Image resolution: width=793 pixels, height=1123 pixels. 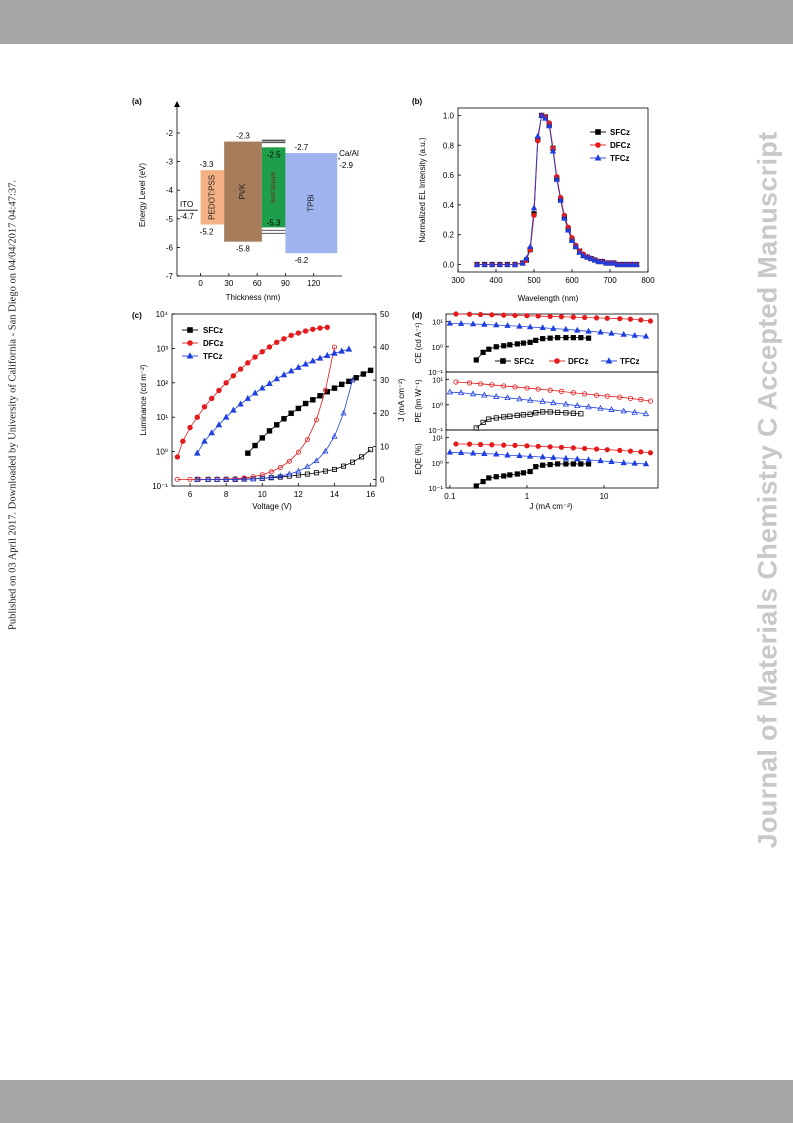 I want to click on d-ytick-label: 10¹, so click(x=437, y=380).